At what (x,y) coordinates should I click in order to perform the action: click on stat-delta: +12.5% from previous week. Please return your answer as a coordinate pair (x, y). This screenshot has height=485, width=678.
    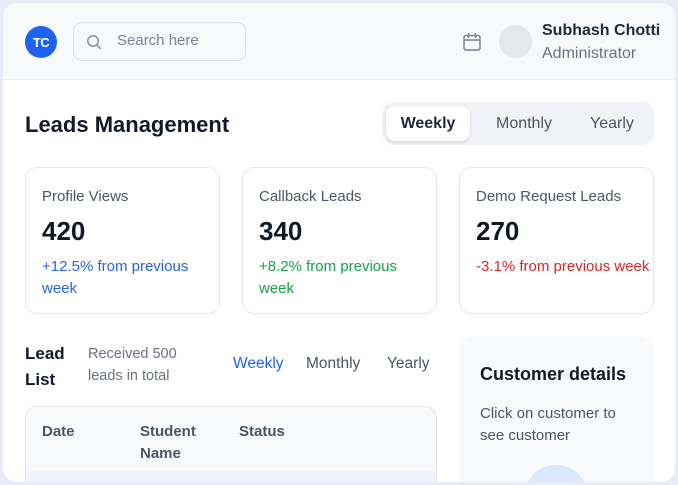
    Looking at the image, I should click on (115, 277).